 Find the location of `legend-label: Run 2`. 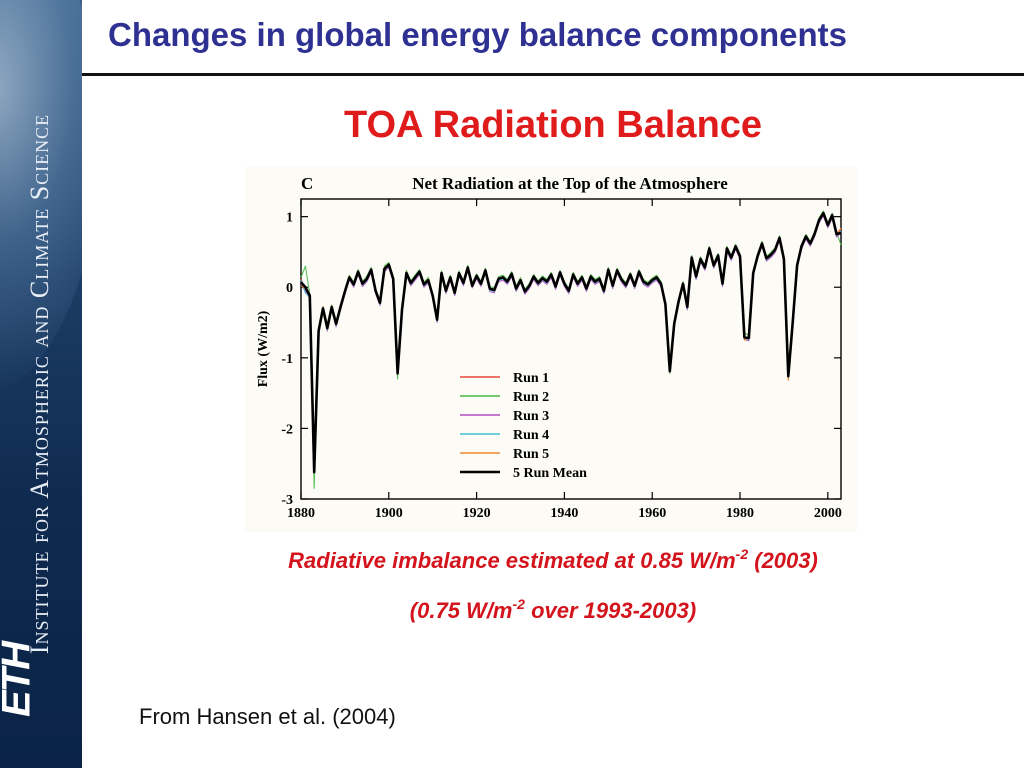

legend-label: Run 2 is located at coordinates (531, 397).